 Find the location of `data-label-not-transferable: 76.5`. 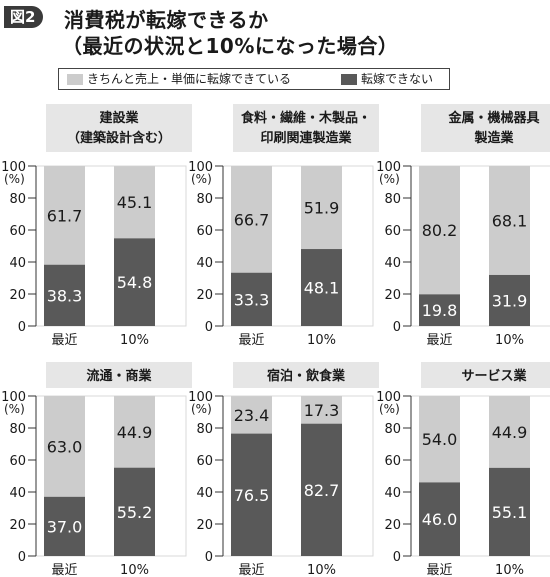

data-label-not-transferable: 76.5 is located at coordinates (252, 495).